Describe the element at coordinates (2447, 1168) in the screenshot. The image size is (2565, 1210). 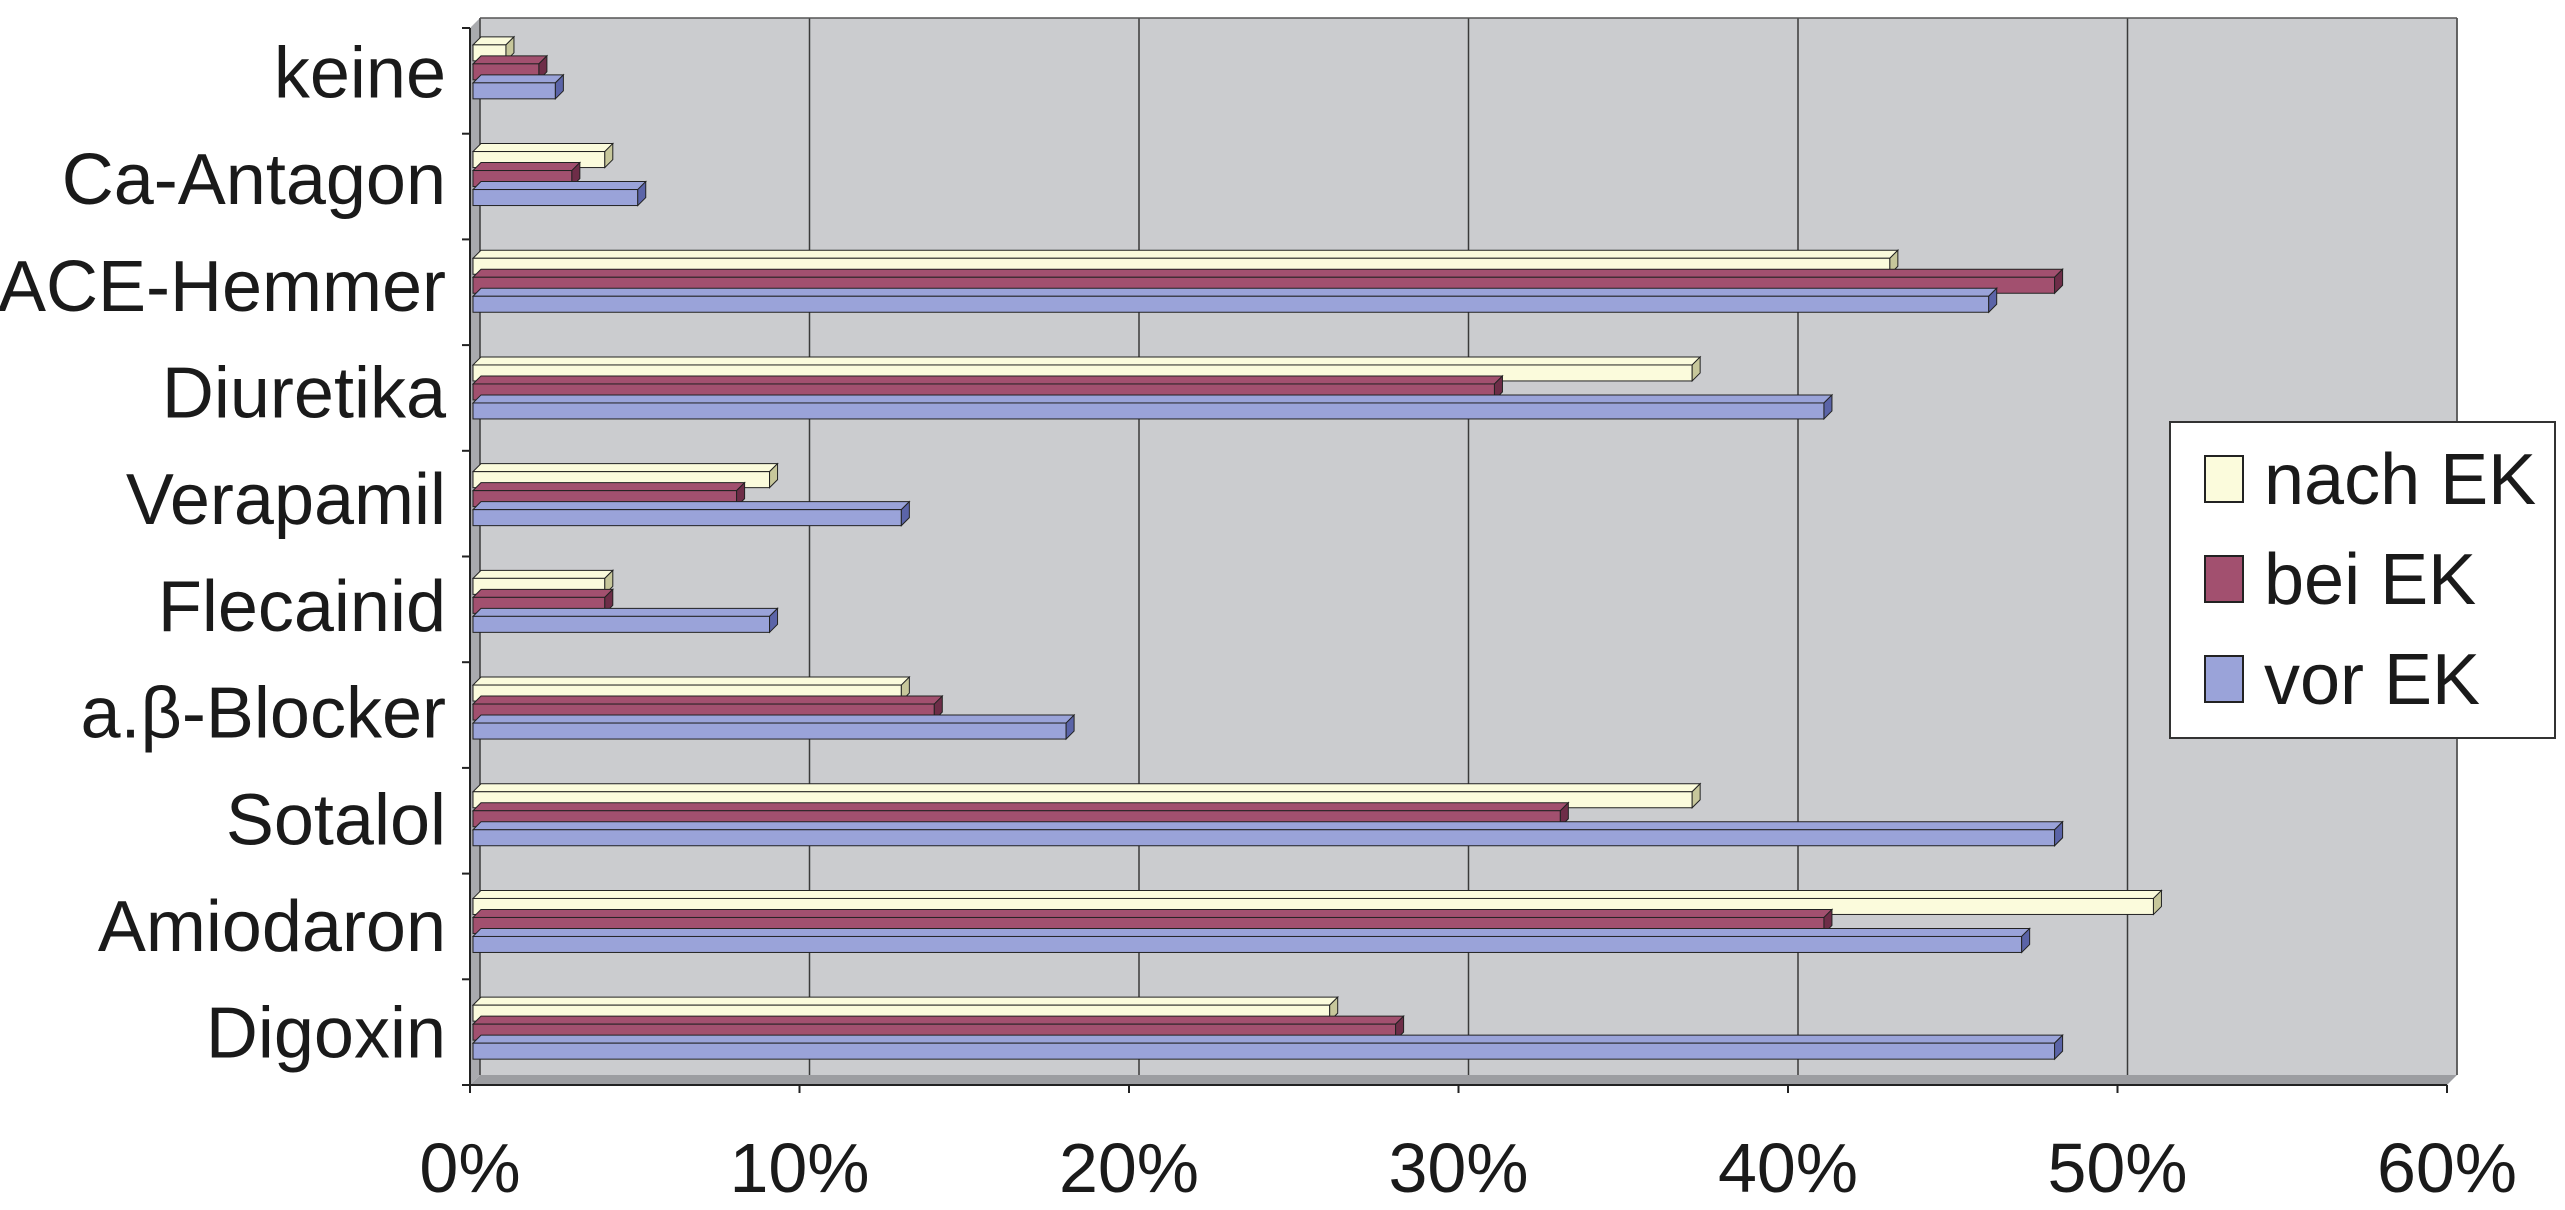
I see `x-tick-label: 60%` at that location.